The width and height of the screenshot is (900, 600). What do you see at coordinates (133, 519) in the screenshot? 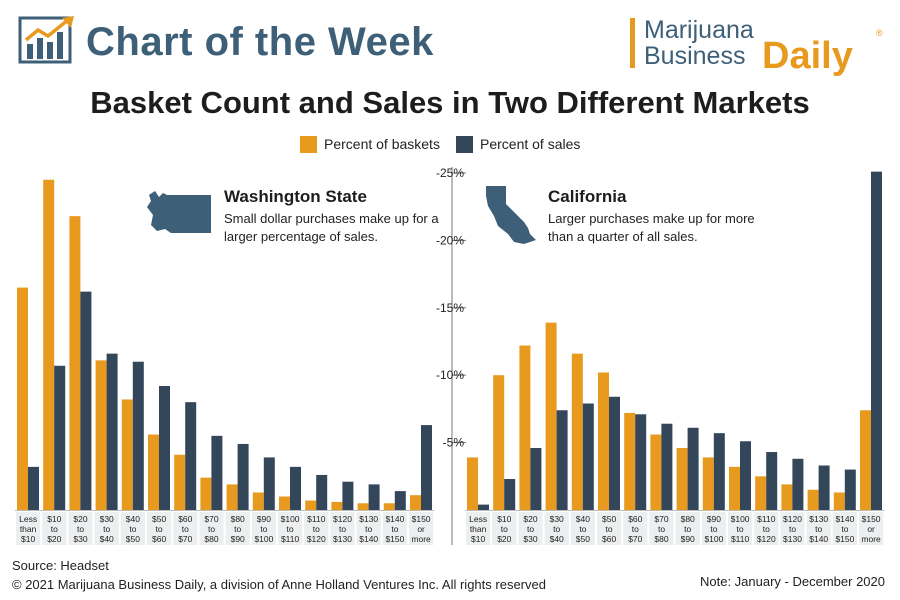
I see `x-tick-label-washington-4: $40` at bounding box center [133, 519].